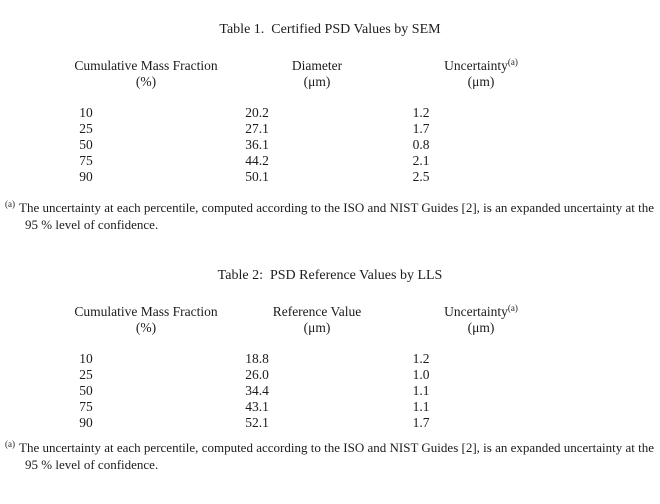 This screenshot has height=504, width=660. I want to click on table-row: 75 43.1 1.1, so click(250, 407).